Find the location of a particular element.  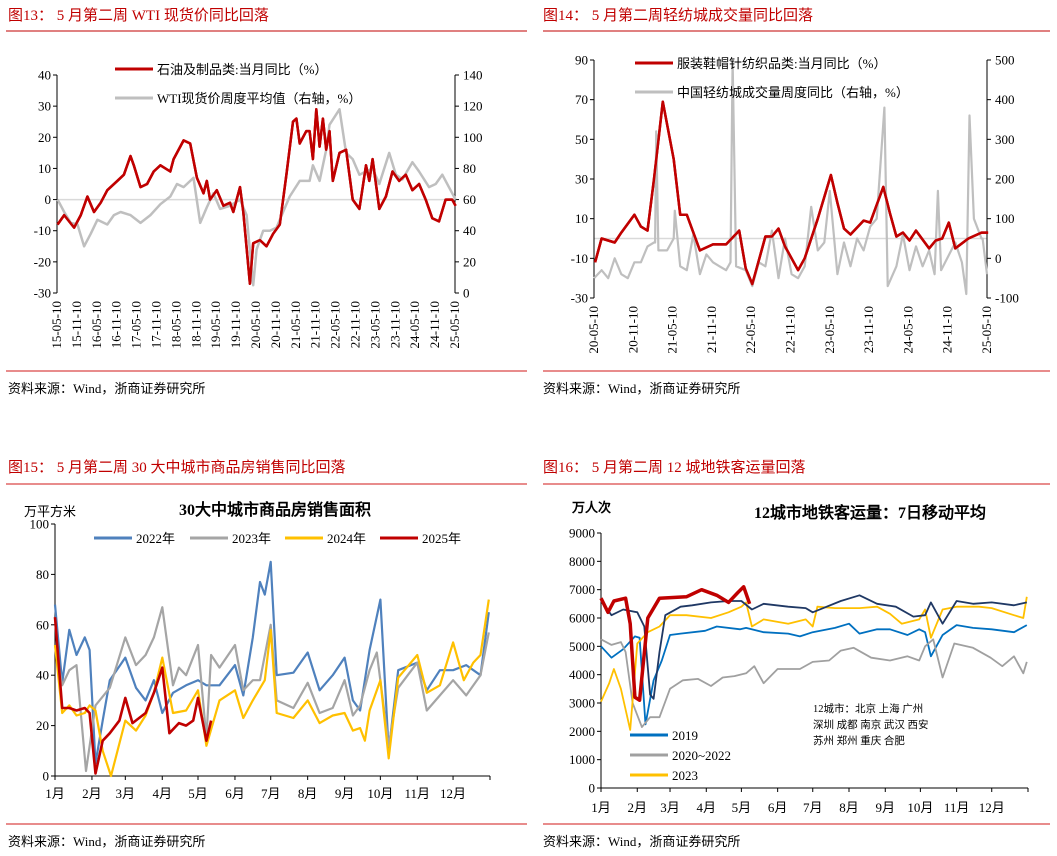

figure-caption: 图16： 5 月第二周 12 城地铁客运量回落 is located at coordinates (674, 467).